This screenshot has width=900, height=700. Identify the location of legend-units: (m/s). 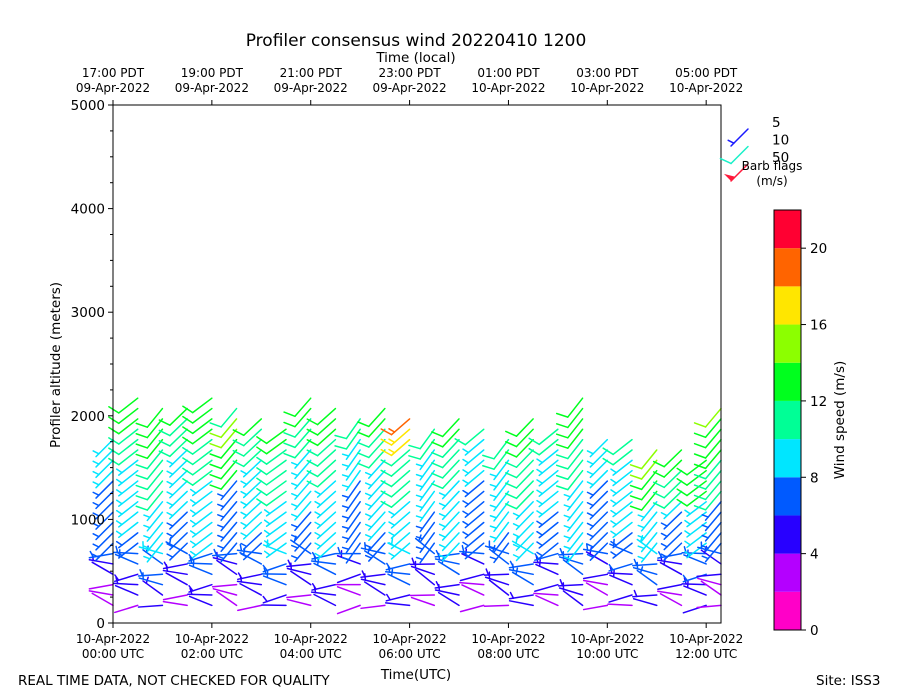
(771, 181).